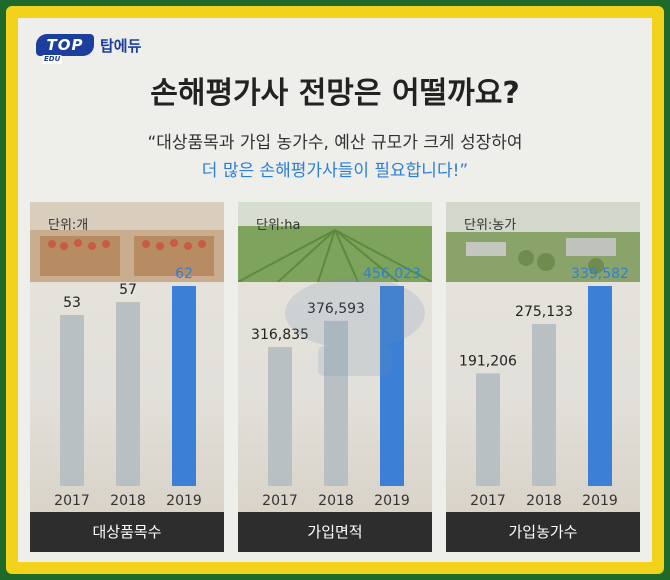 The image size is (670, 580). Describe the element at coordinates (72, 303) in the screenshot. I see `value-label-2017: 53` at that location.